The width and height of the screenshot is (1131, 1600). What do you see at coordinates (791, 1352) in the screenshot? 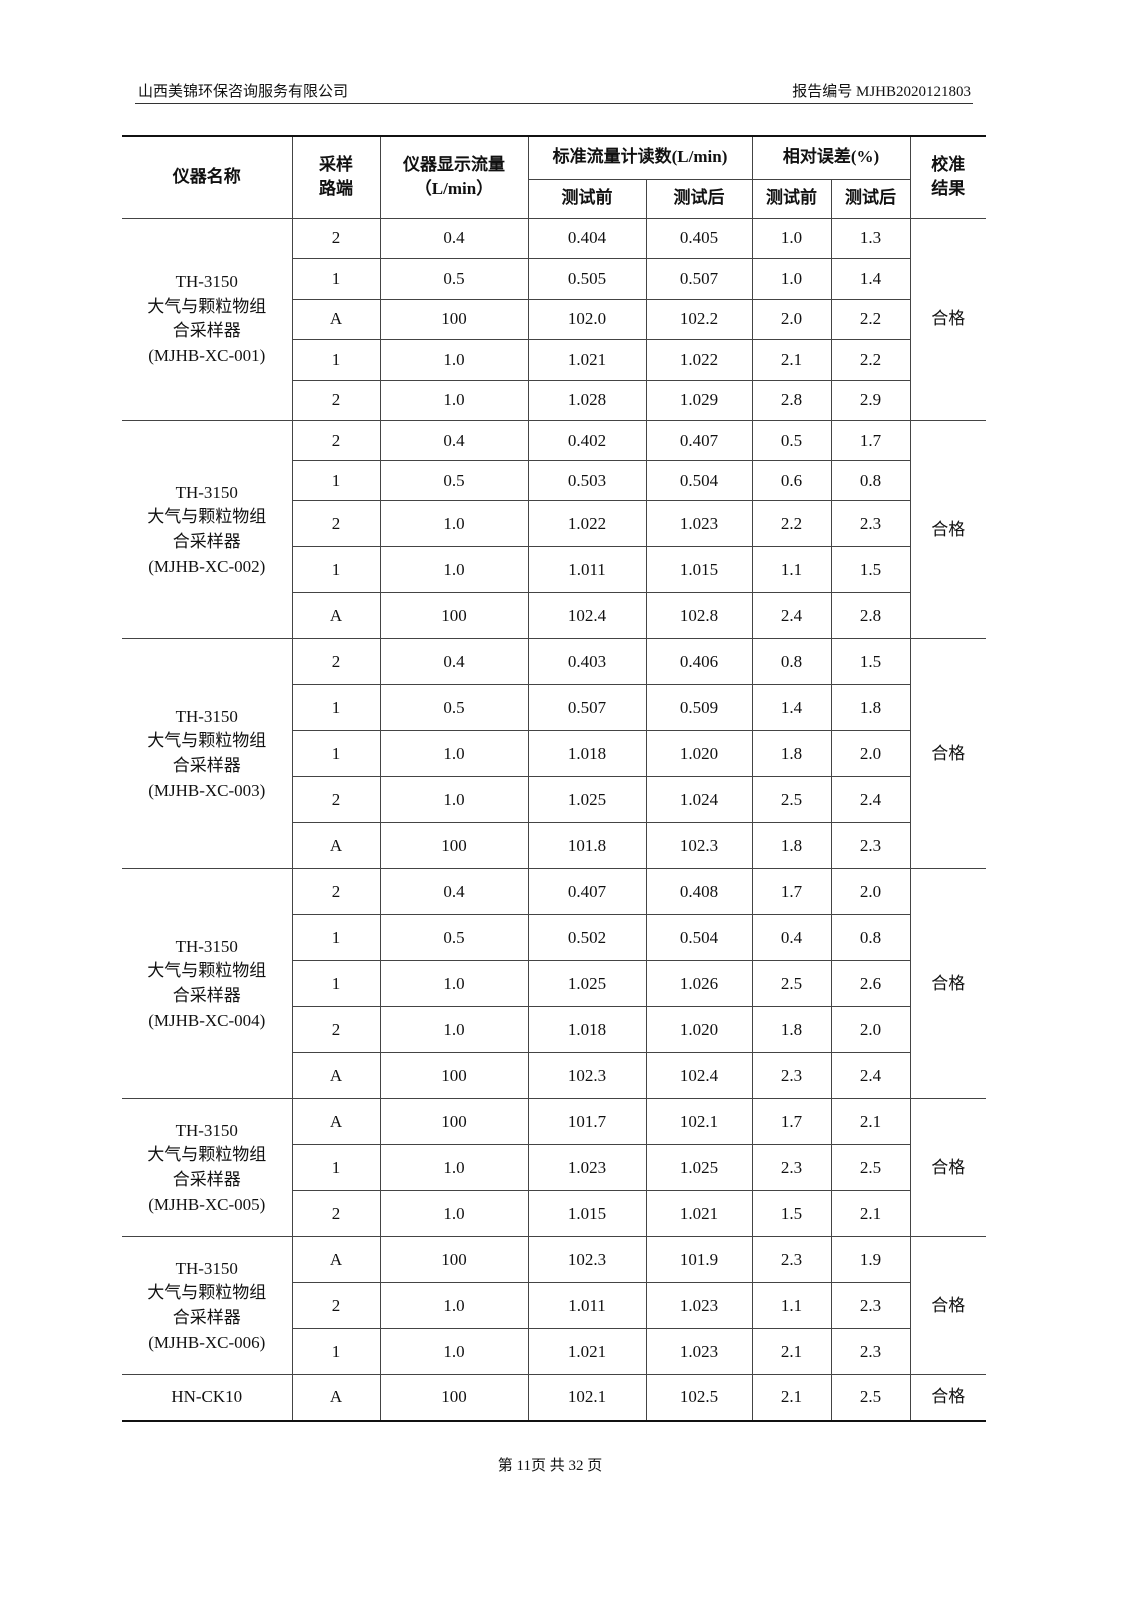
I see `err-before-cell: 2.1` at bounding box center [791, 1352].